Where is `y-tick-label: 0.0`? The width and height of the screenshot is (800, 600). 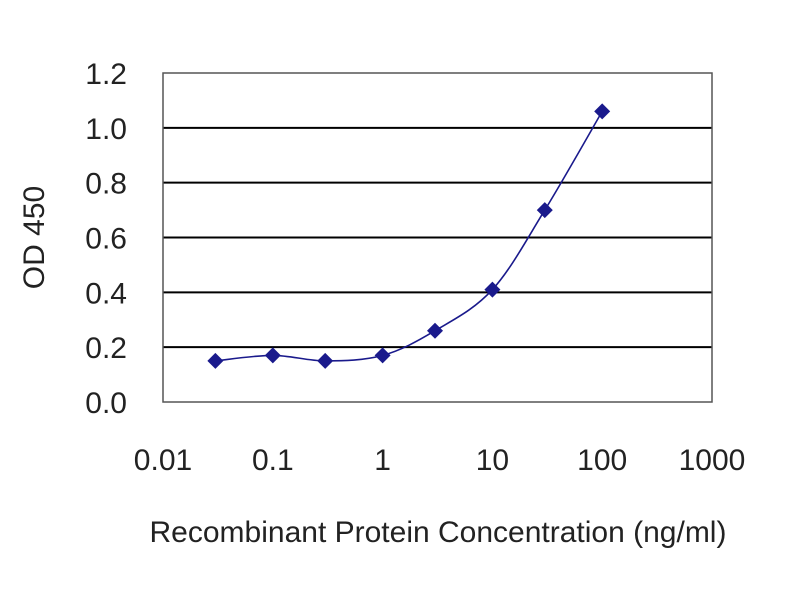
y-tick-label: 0.0 is located at coordinates (106, 403).